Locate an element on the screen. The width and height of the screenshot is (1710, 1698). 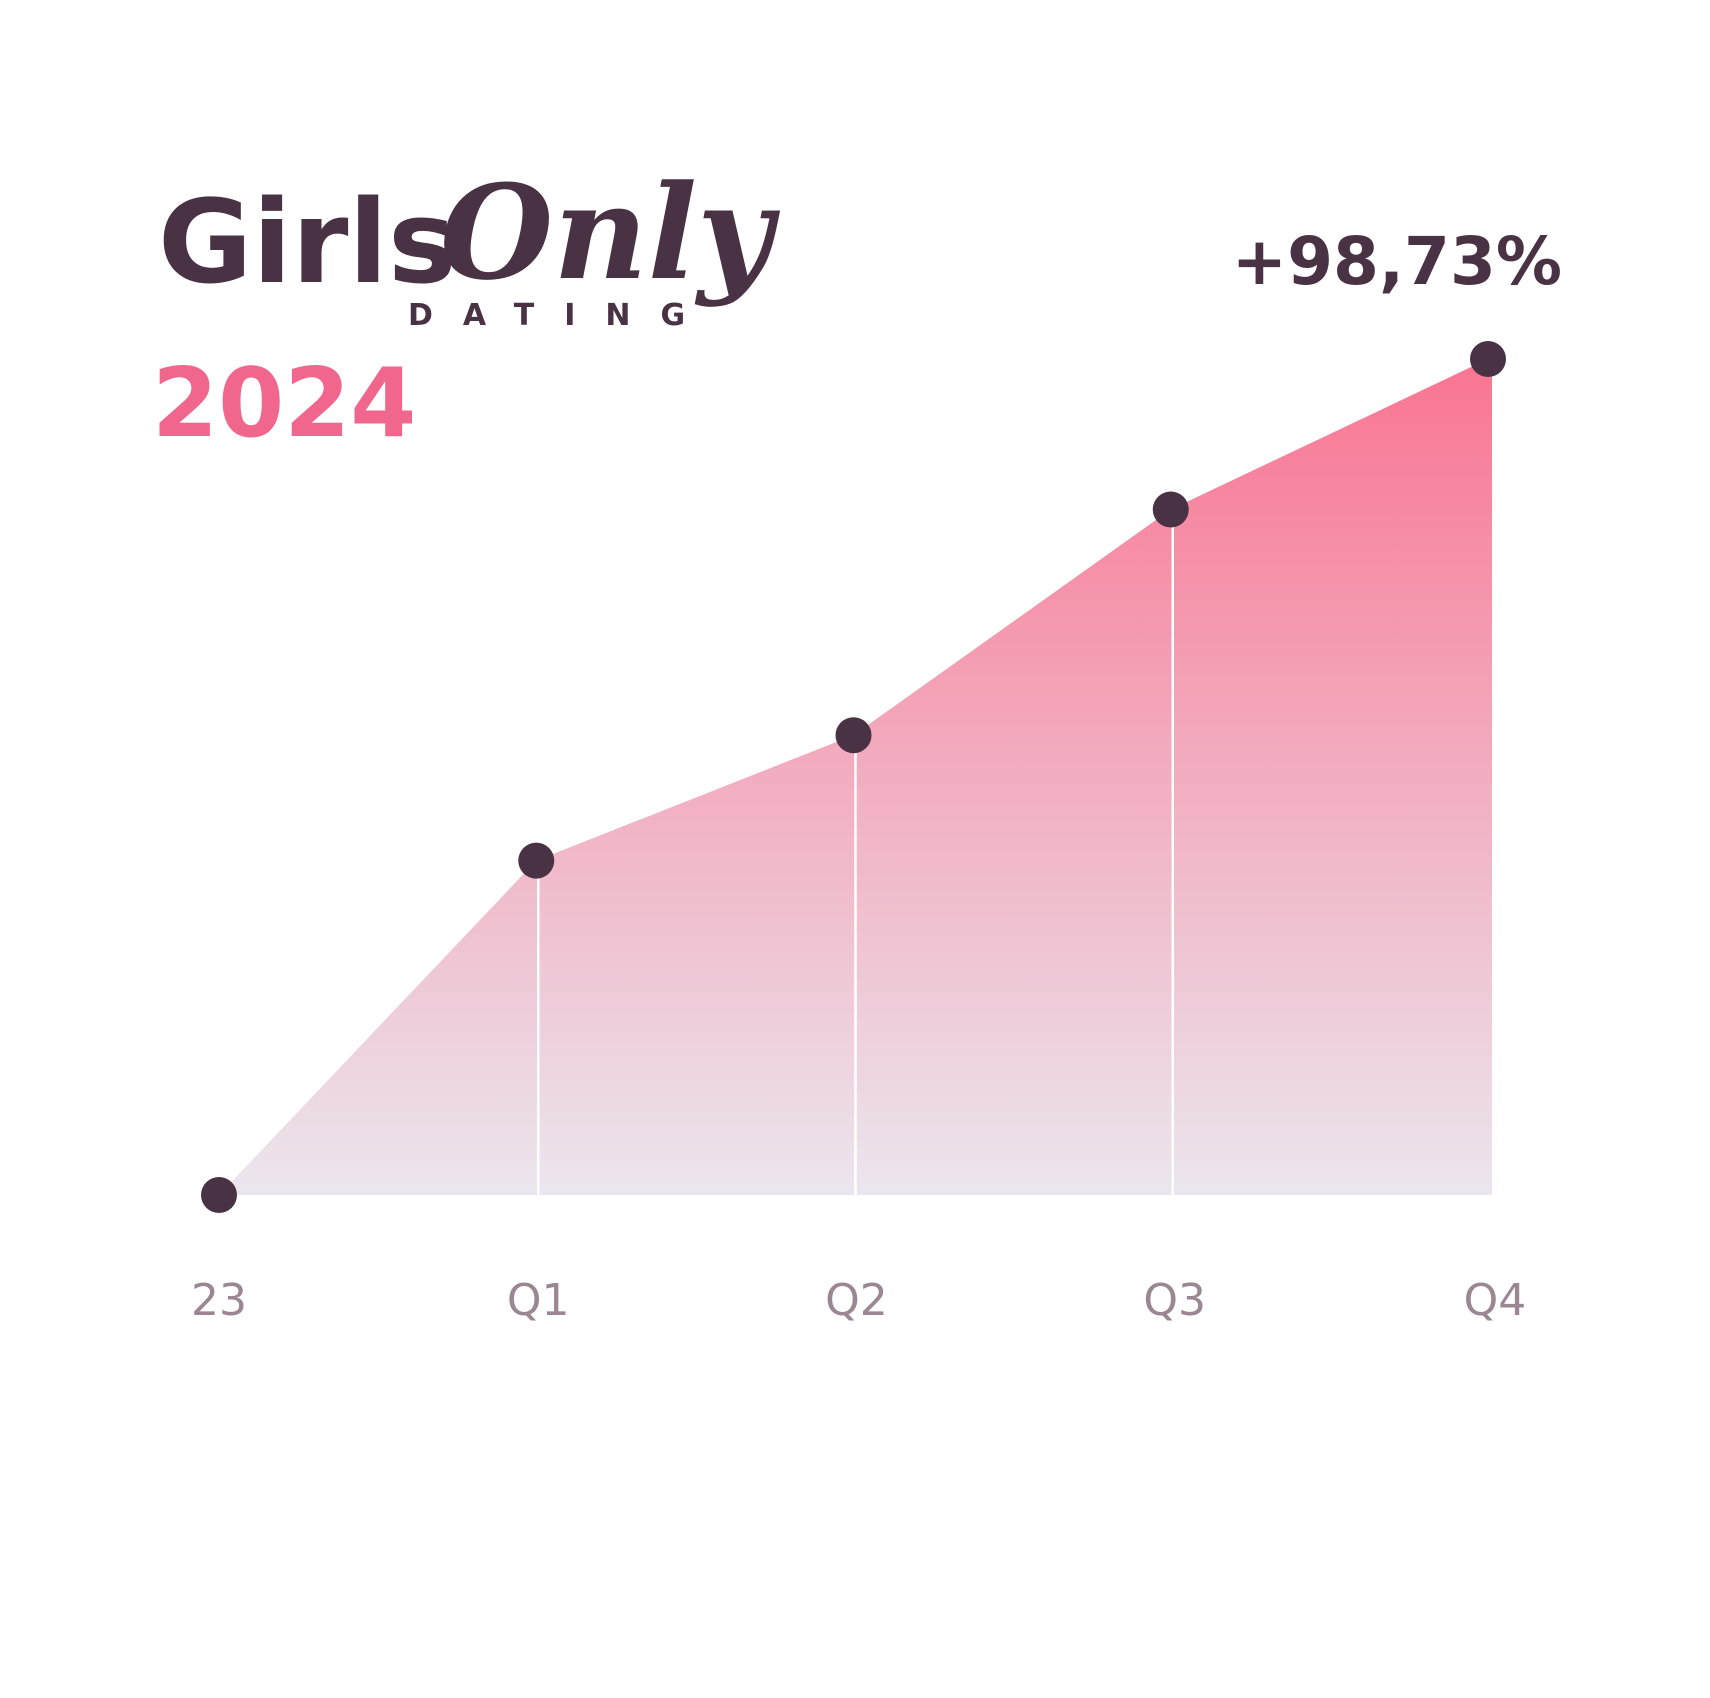
data-point-q1 is located at coordinates (536, 860).